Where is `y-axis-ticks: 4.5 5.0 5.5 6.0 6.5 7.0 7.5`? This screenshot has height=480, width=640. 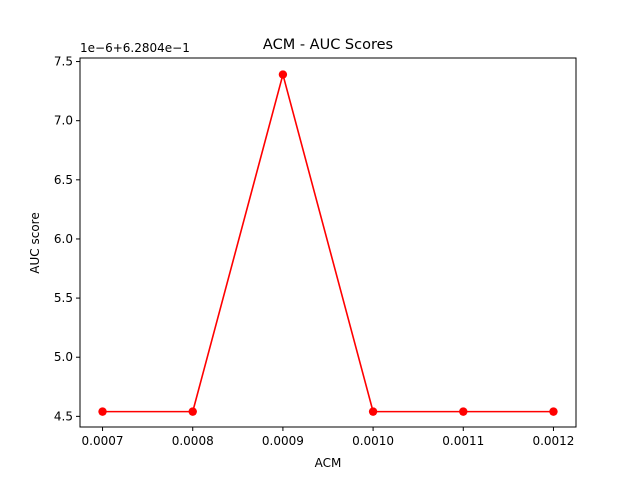 y-axis-ticks: 4.5 5.0 5.5 6.0 6.5 7.0 7.5 is located at coordinates (67, 239).